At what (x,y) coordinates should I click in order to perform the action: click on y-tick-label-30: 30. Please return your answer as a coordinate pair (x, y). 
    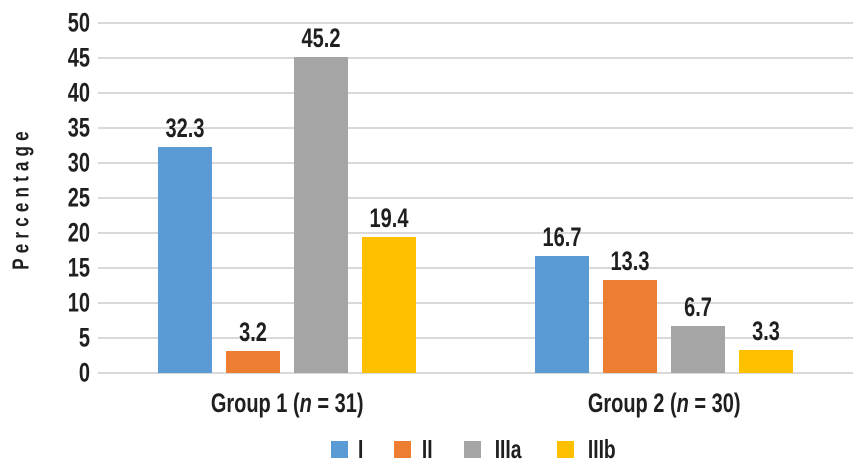
    Looking at the image, I should click on (75, 163).